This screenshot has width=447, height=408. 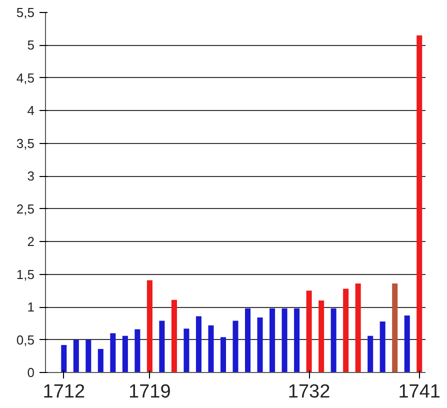 I want to click on x-tick-label: 1732, so click(x=309, y=392).